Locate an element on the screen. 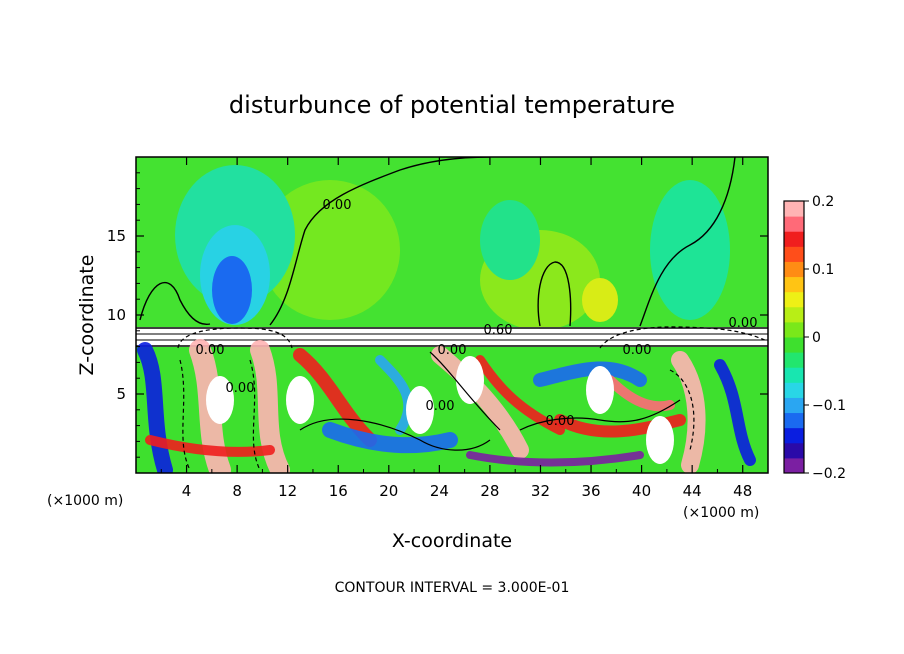 The height and width of the screenshot is (654, 904). x-tick-label: 44 is located at coordinates (692, 491).